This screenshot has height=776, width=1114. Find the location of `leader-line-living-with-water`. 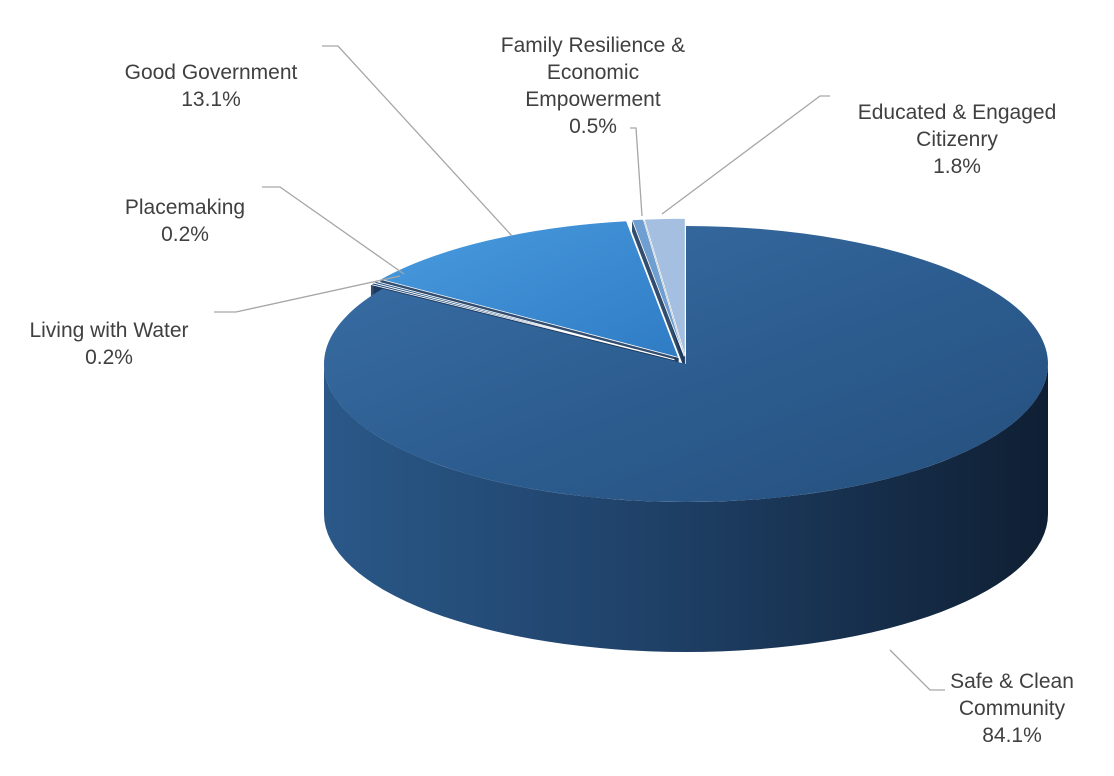

leader-line-living-with-water is located at coordinates (307, 294).